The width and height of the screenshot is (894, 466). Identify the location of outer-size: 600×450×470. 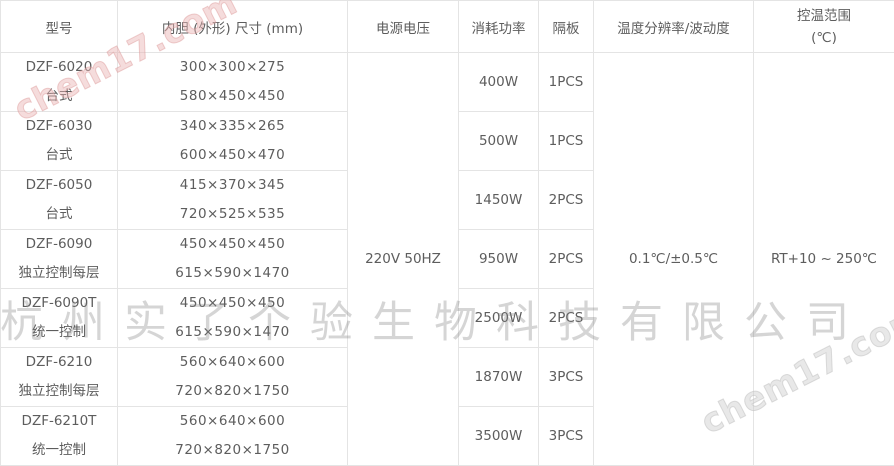
(232, 155).